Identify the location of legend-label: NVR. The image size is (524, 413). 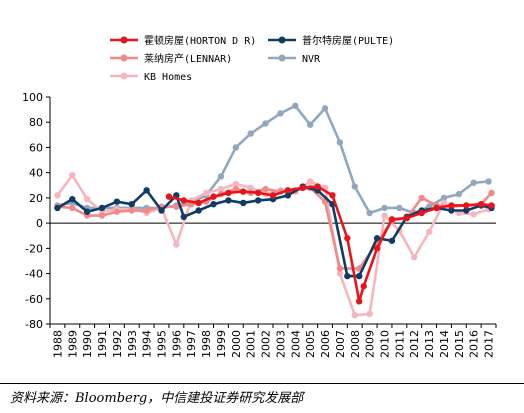
(311, 59).